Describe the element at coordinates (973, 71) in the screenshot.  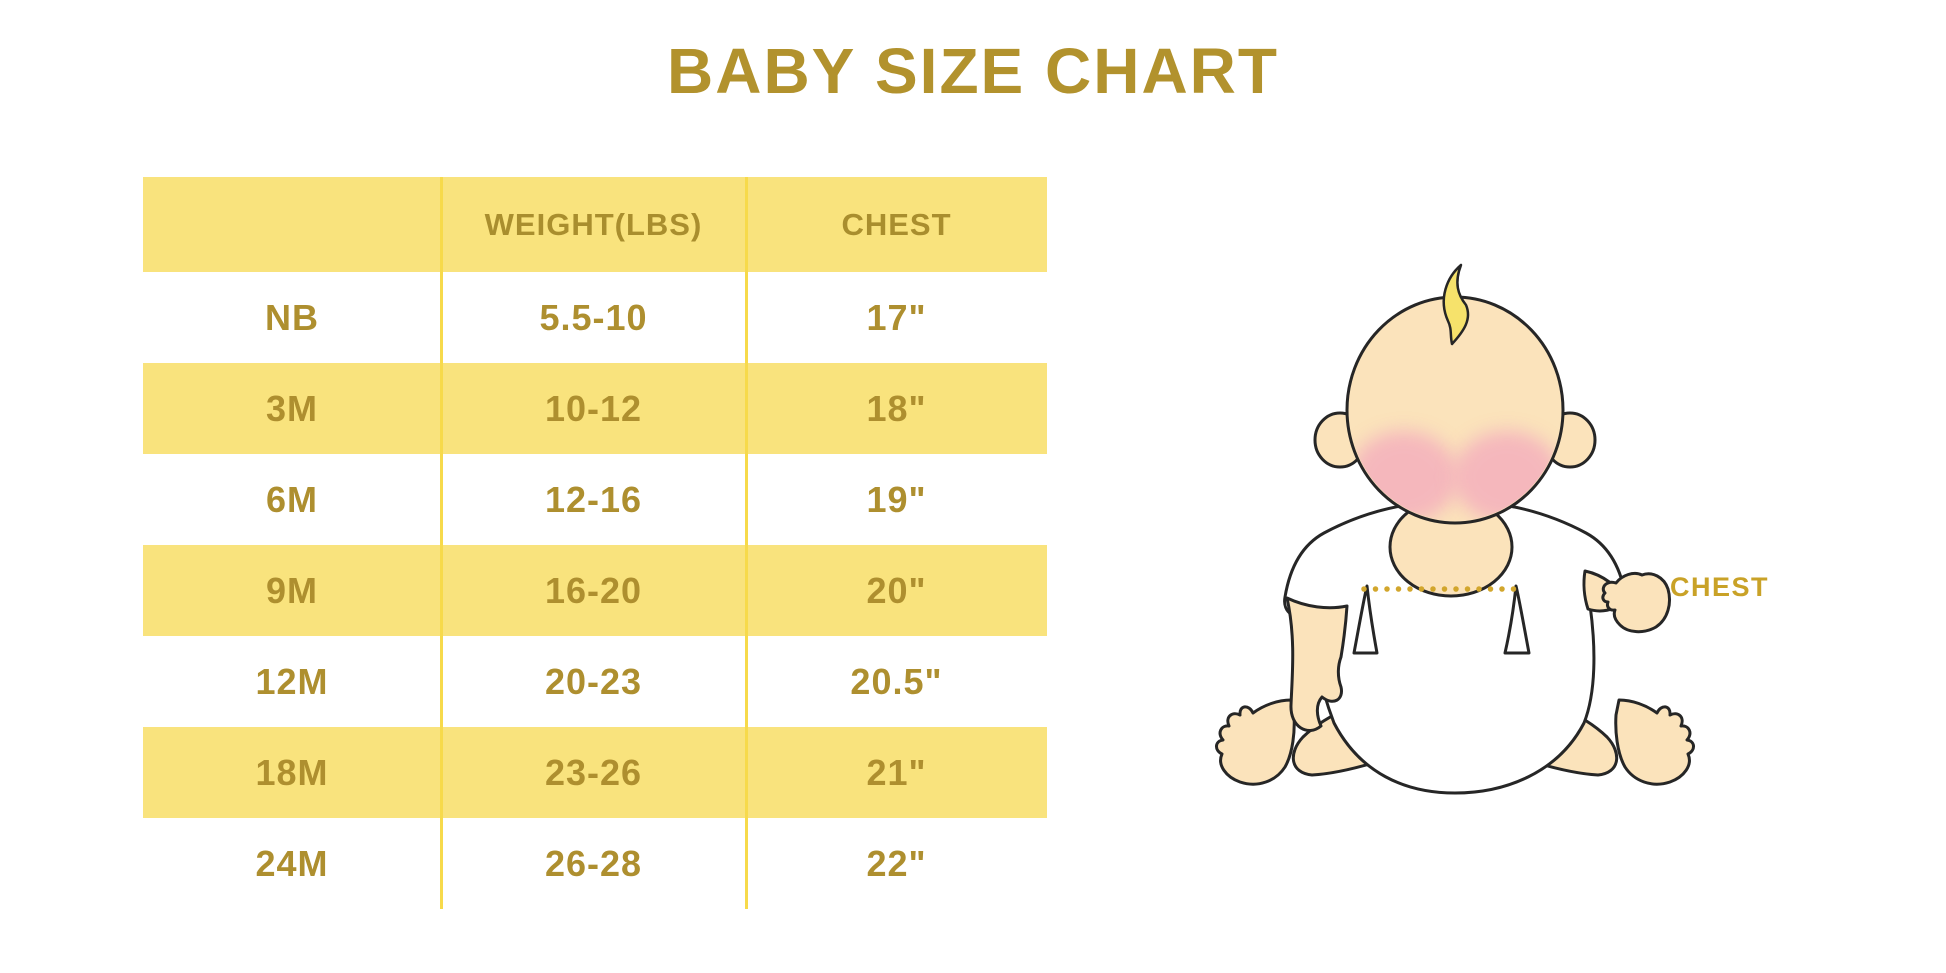
I see `page-title: BABY SIZE CHART` at that location.